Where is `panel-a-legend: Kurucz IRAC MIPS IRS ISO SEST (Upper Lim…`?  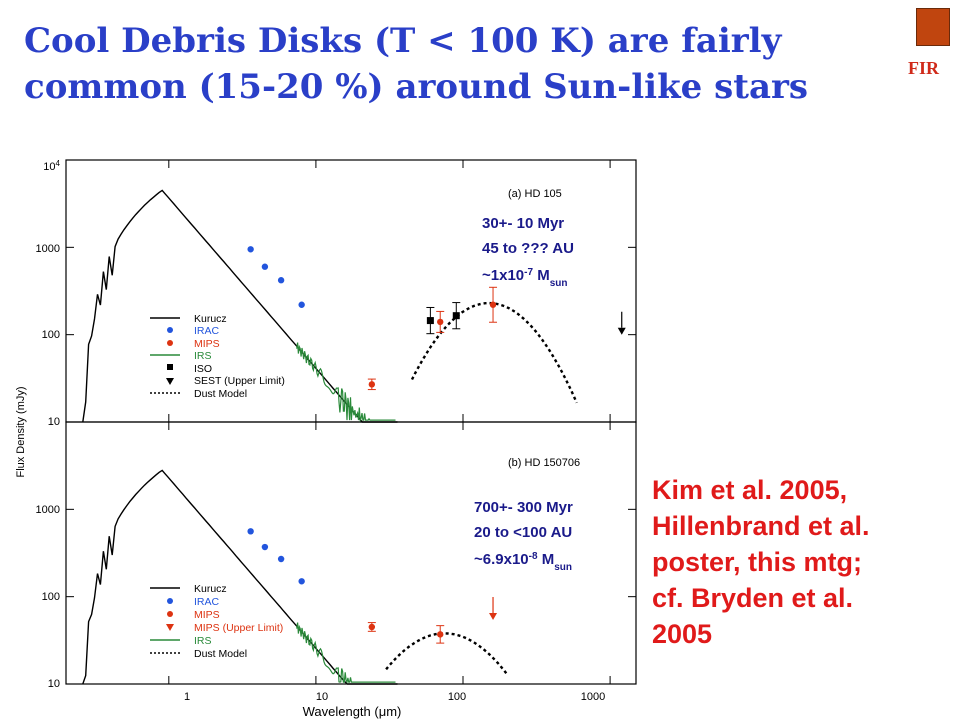
panel-a-legend: Kurucz IRAC MIPS IRS ISO SEST (Upper Lim… is located at coordinates (217, 356).